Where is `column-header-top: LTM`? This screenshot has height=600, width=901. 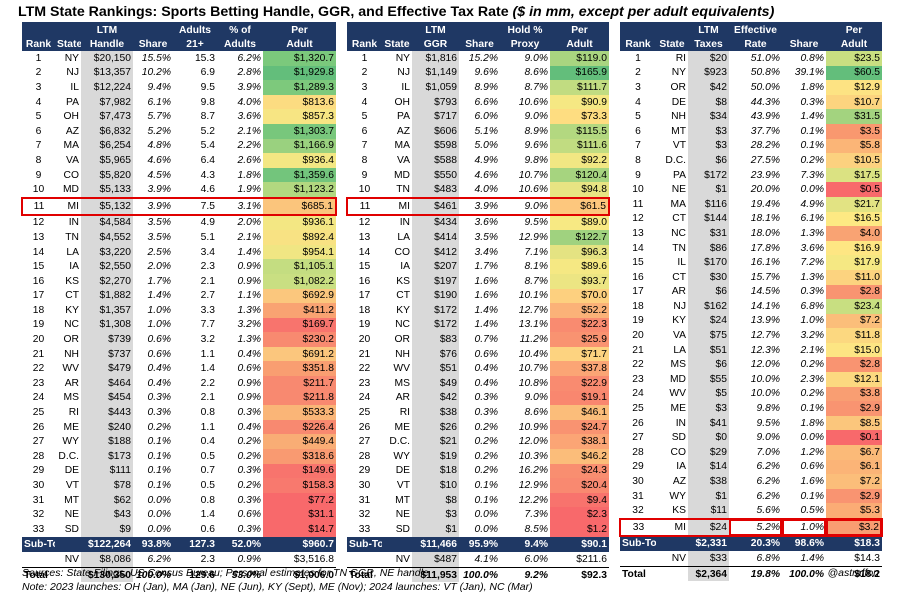
column-header-top: LTM is located at coordinates (107, 29).